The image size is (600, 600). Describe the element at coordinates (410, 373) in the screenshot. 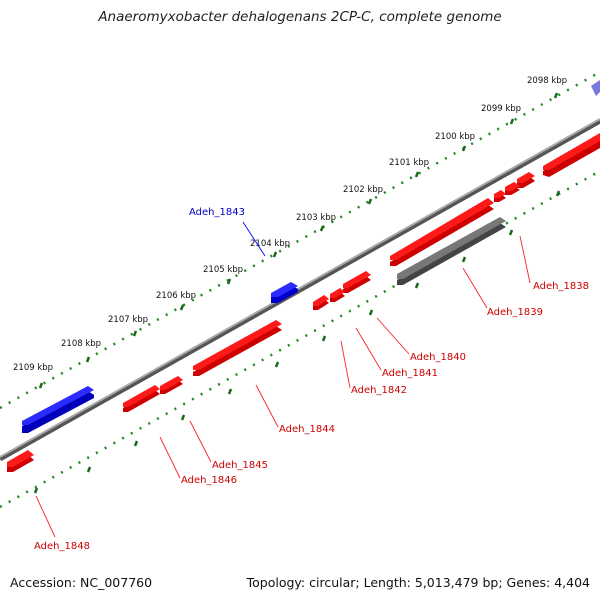

I see `label-adeh-1841: Adeh_1841` at that location.